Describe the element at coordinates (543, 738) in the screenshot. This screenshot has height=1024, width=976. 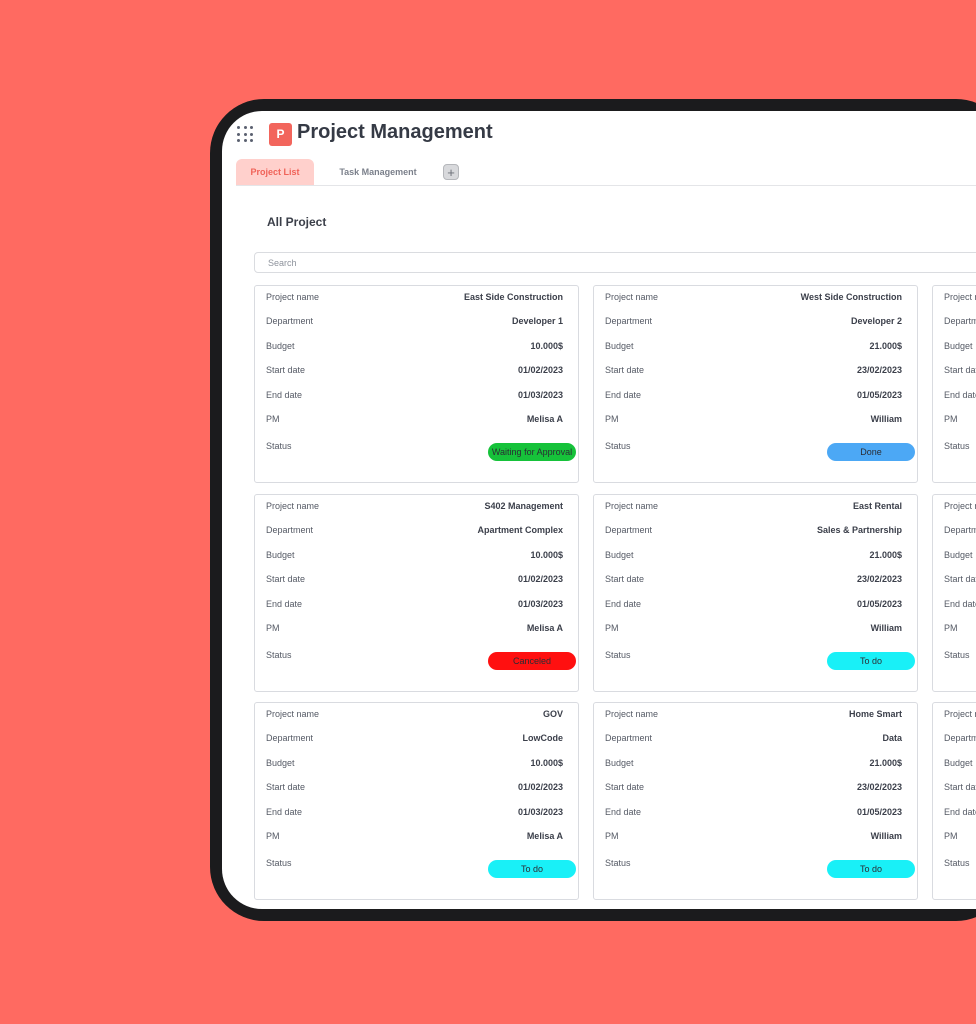
I see `field-value-department: LowCode` at that location.